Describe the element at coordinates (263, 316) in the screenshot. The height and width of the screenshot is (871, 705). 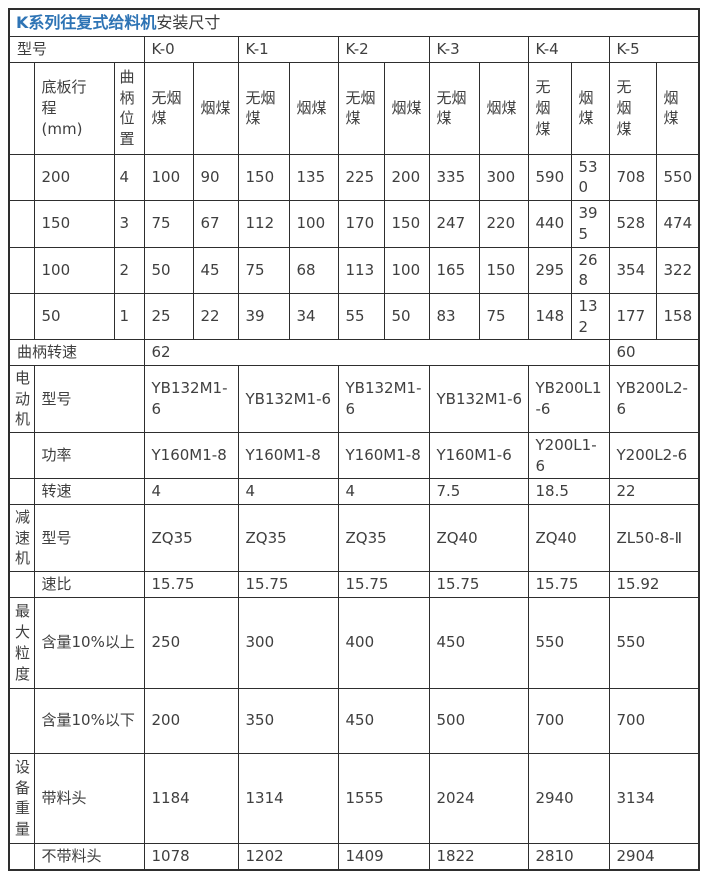
I see `data-cell: 39` at that location.